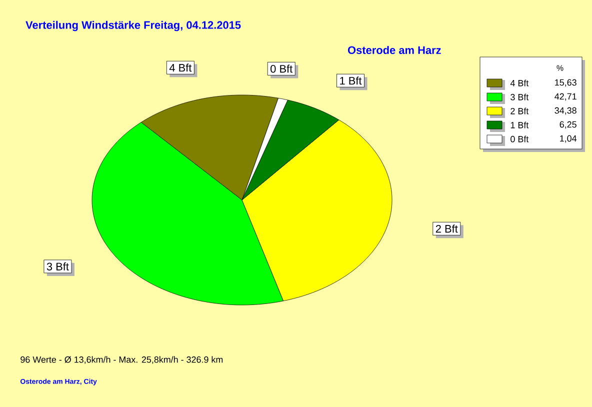 This screenshot has width=592, height=407. Describe the element at coordinates (568, 139) in the screenshot. I see `data-label: 1,04` at that location.